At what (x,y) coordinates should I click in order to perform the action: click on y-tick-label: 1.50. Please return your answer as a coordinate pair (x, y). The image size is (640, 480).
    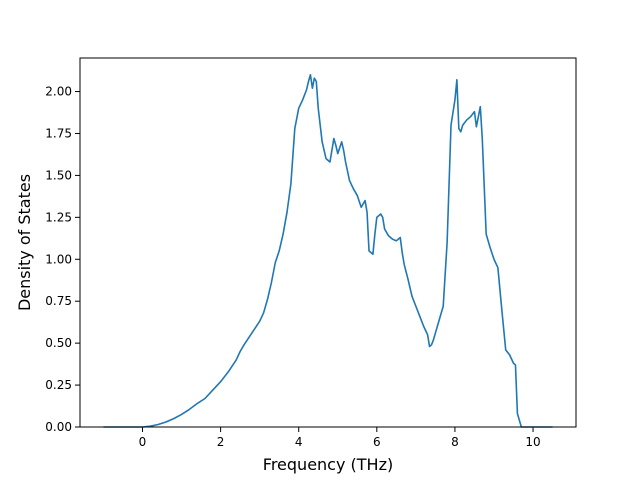
    Looking at the image, I should click on (58, 175).